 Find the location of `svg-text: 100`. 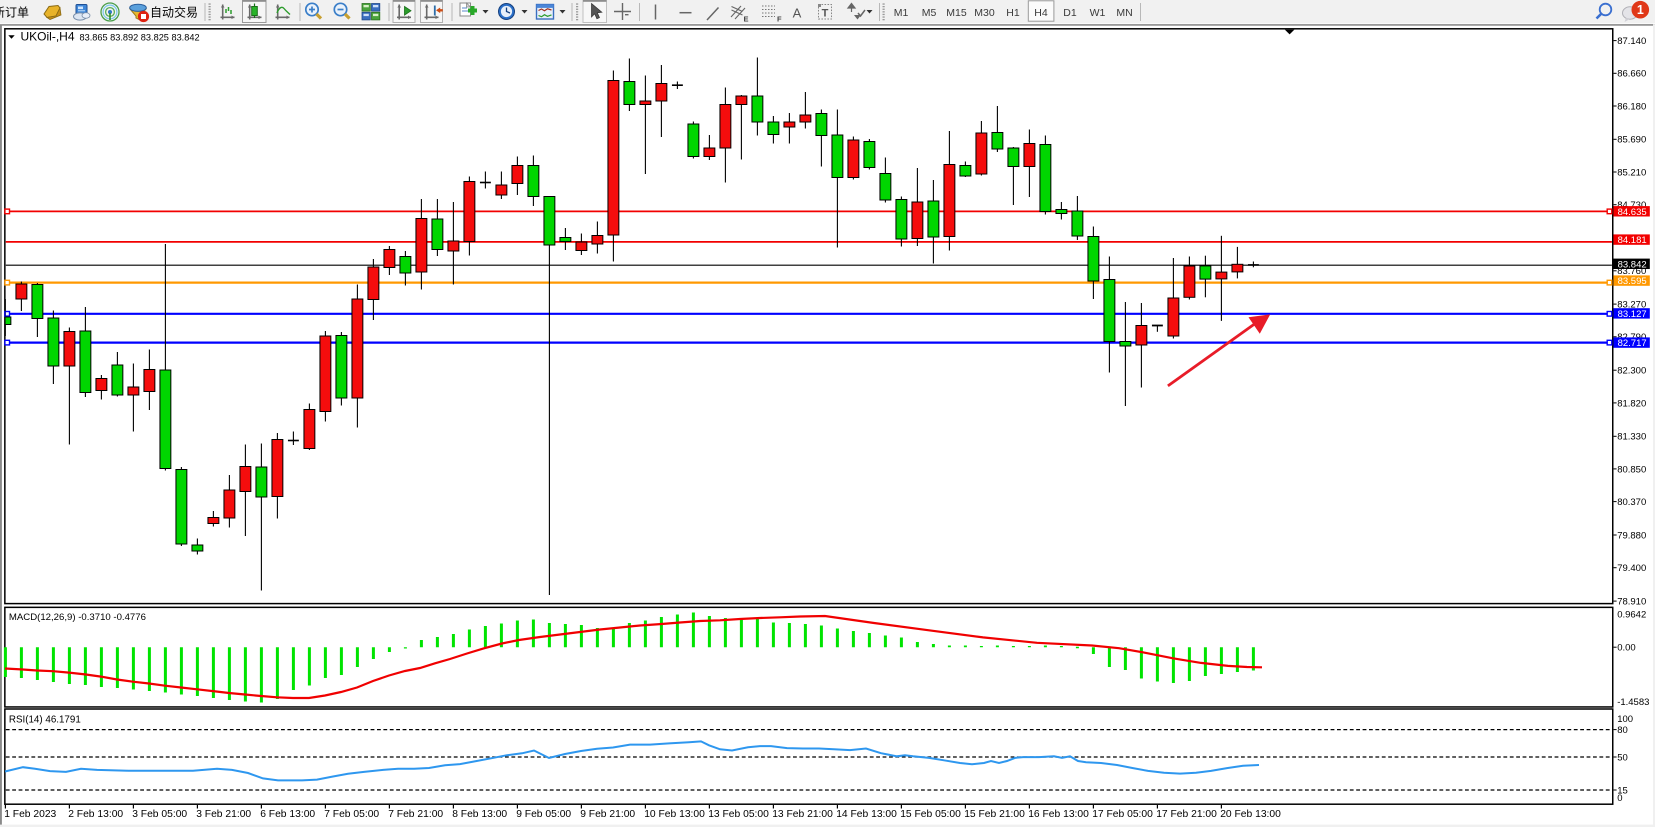

svg-text: 100 is located at coordinates (1625, 719).